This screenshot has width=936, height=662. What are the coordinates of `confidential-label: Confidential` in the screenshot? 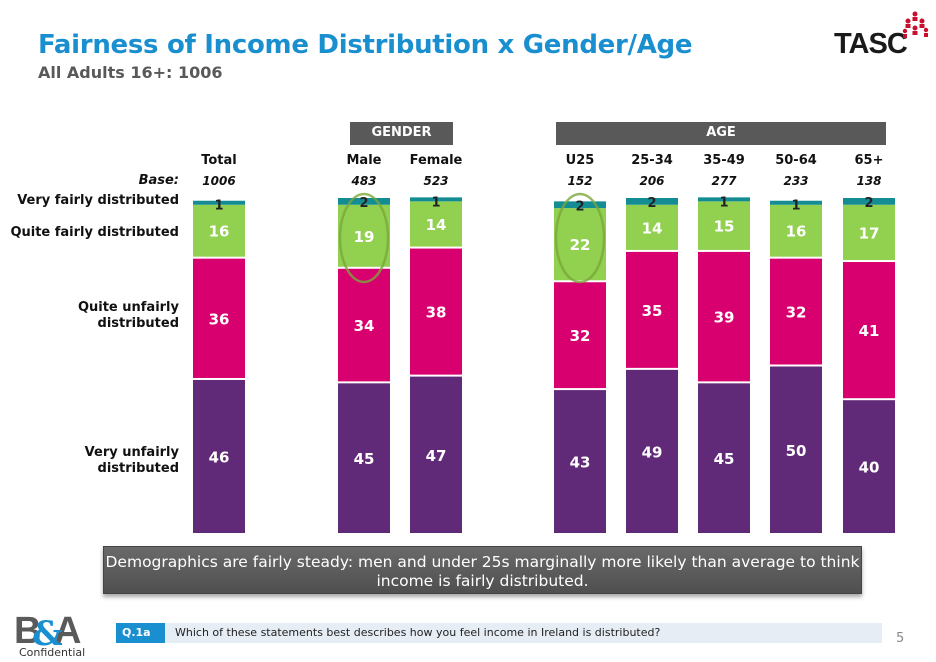 It's located at (52, 652).